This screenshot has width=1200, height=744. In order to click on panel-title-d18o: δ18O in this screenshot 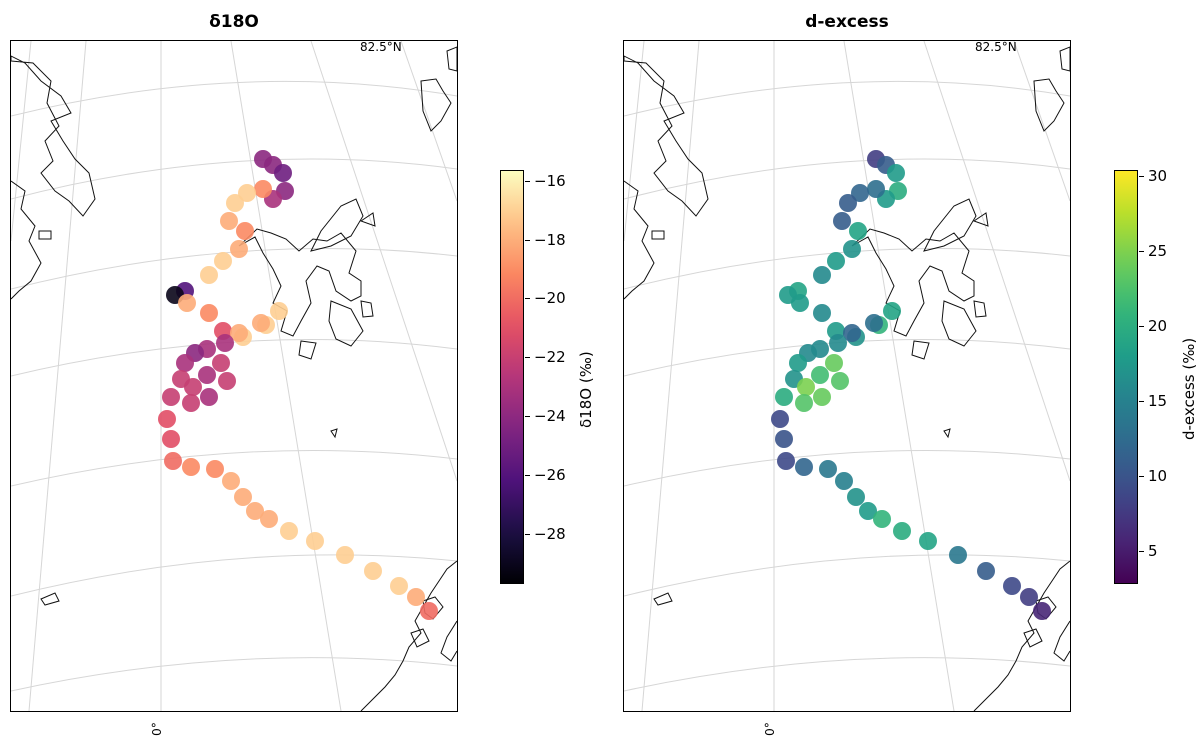, I will do `click(234, 22)`.